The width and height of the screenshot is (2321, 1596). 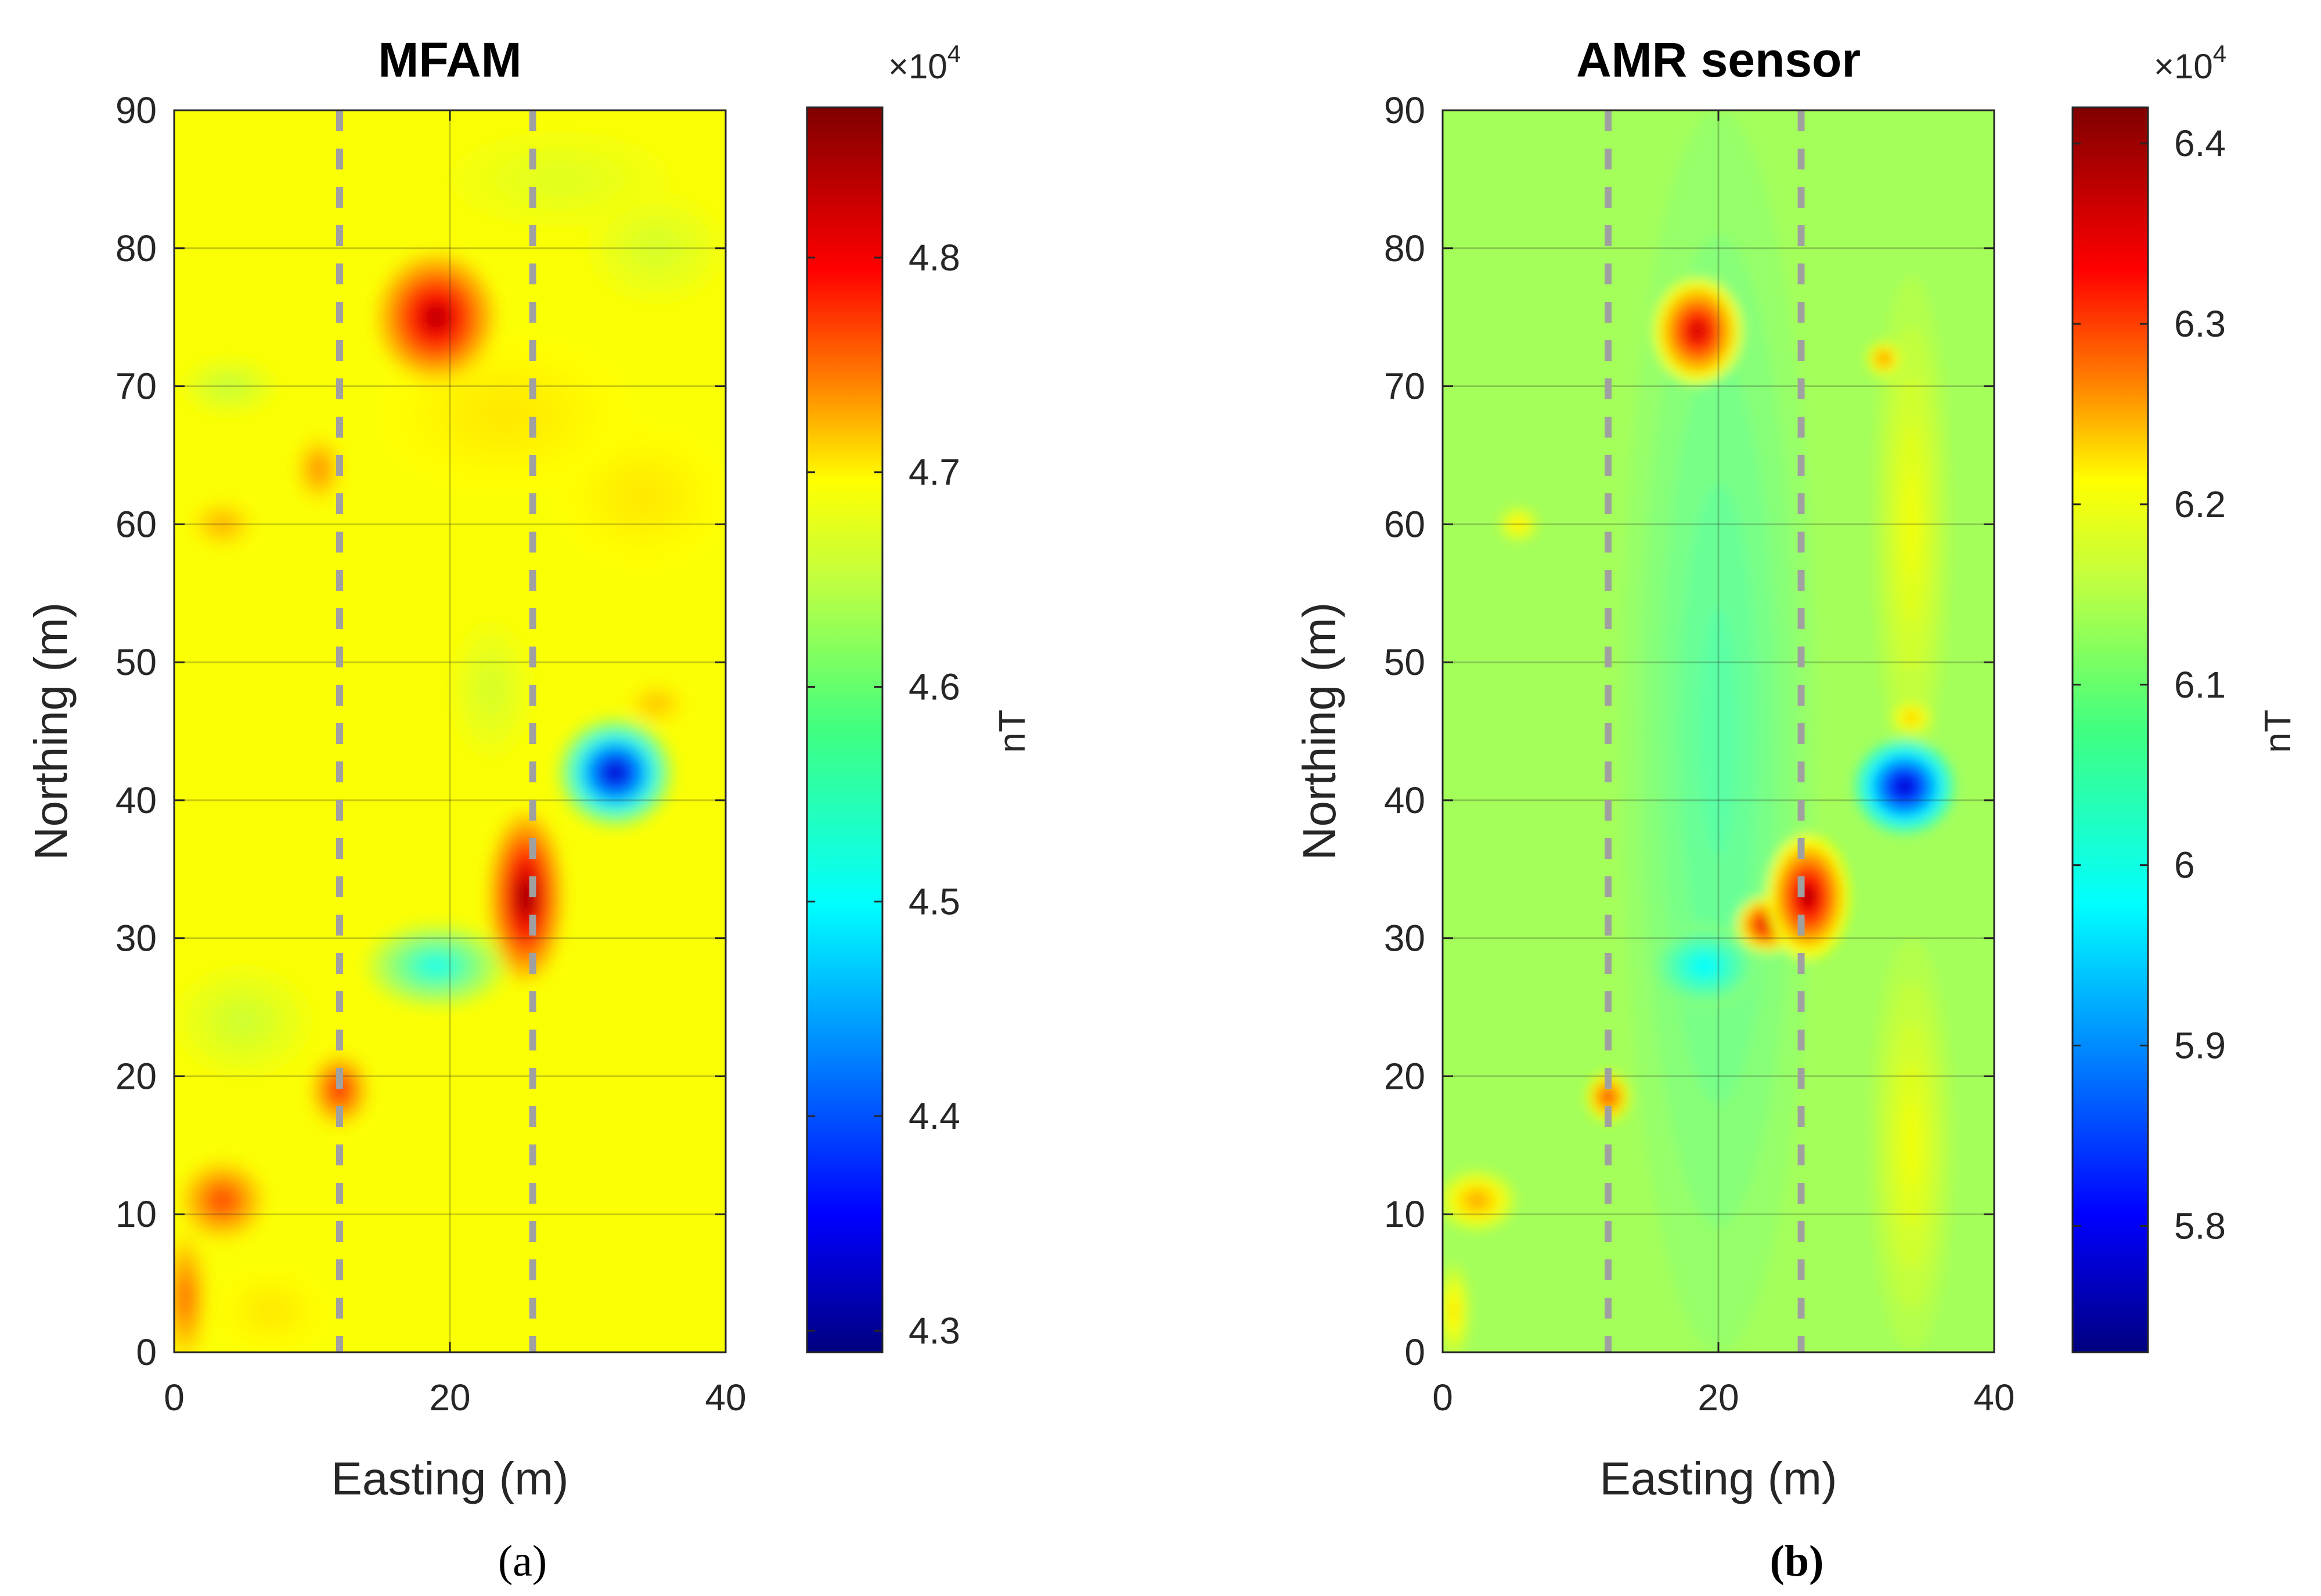 What do you see at coordinates (934, 472) in the screenshot?
I see `panel-a-colorbar-tick-label: 4.7` at bounding box center [934, 472].